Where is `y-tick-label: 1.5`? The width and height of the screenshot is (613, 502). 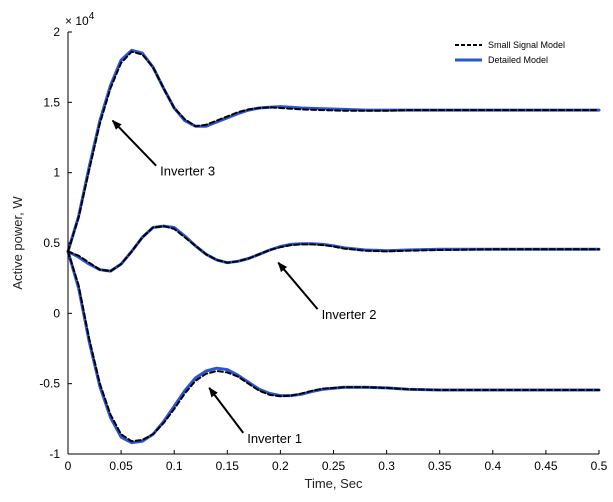
y-tick-label: 1.5 is located at coordinates (51, 102).